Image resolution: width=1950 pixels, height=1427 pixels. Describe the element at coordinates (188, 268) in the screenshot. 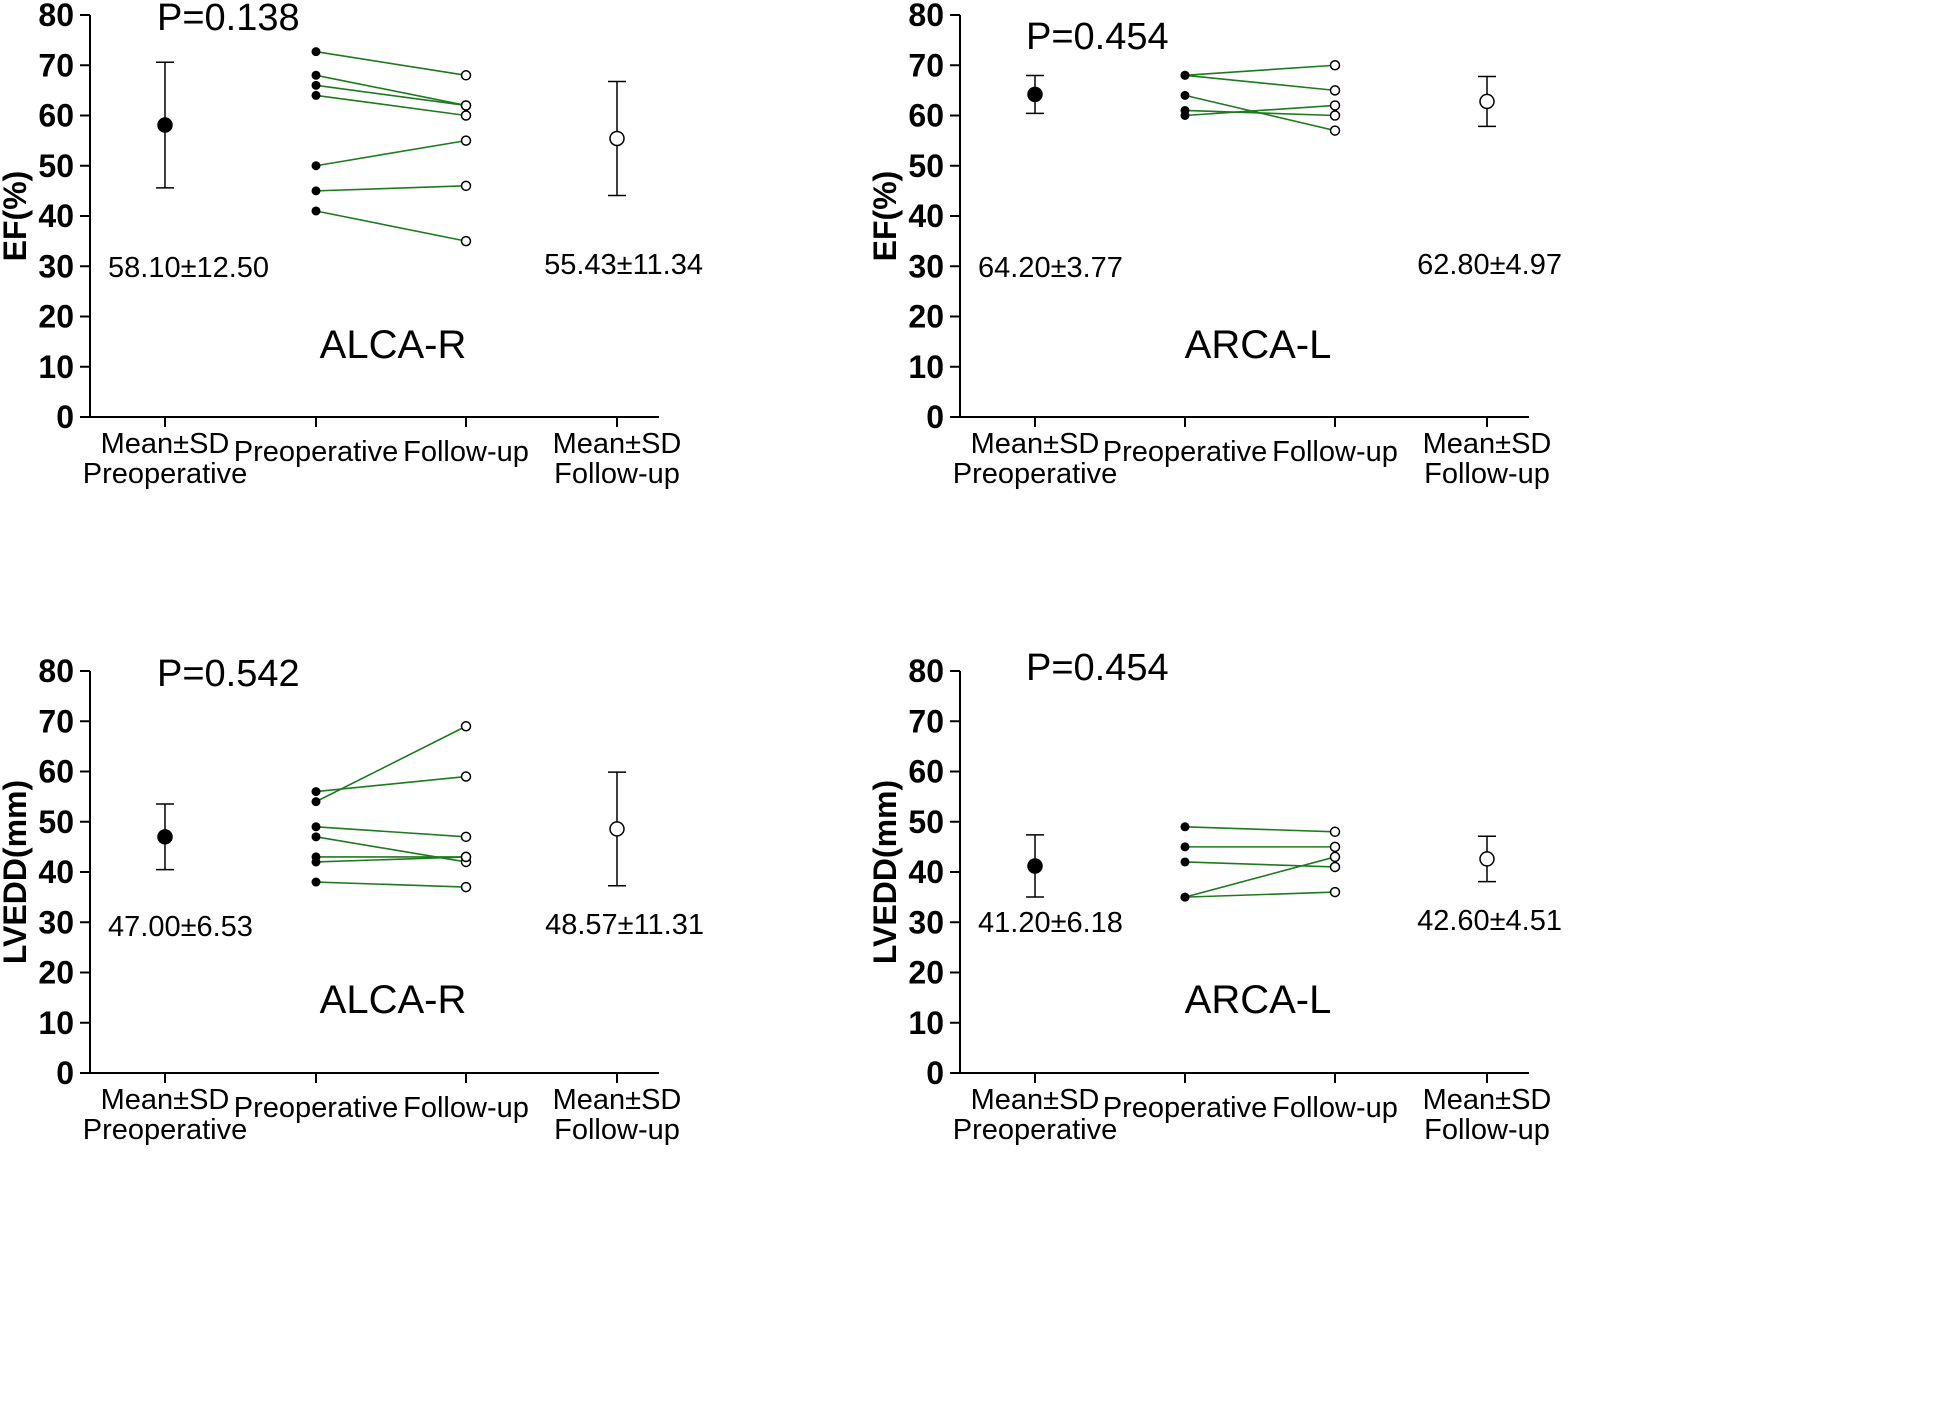

I see `preoperative-mean-sd-label: 58.10±12.50` at that location.